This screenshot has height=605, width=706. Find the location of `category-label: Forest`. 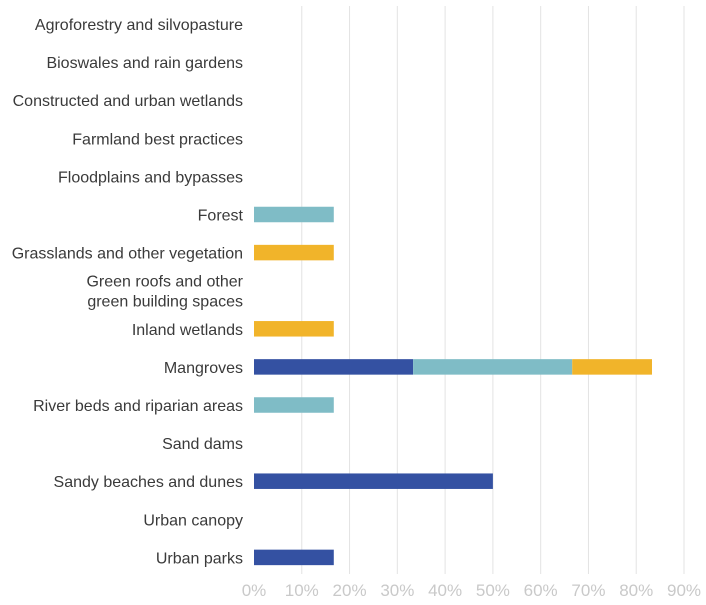

category-label: Forest is located at coordinates (221, 216).